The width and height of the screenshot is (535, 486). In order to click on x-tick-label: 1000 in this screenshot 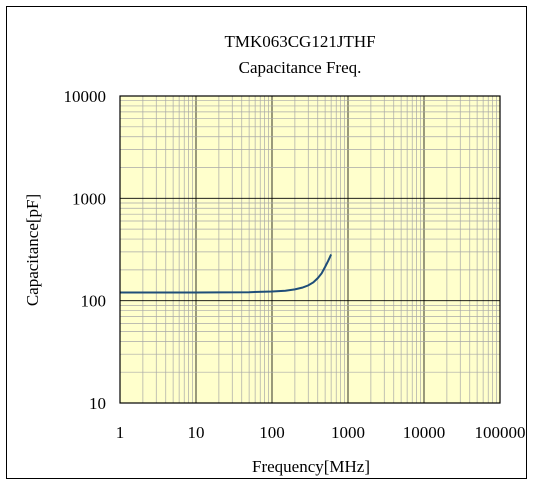, I will do `click(348, 432)`.